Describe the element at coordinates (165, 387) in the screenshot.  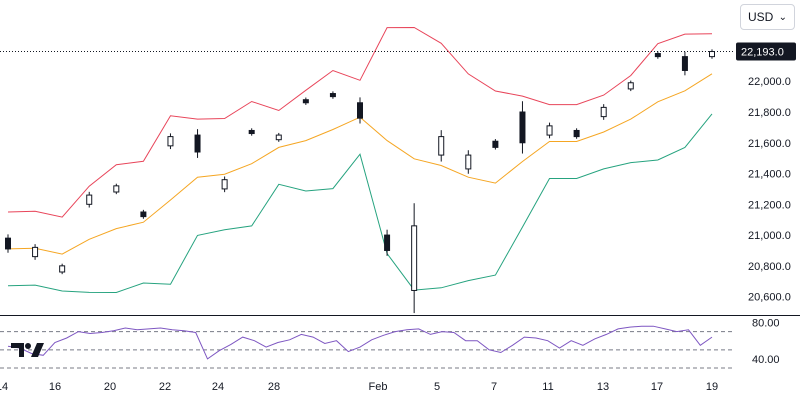
I see `time-tick-3: 22` at that location.